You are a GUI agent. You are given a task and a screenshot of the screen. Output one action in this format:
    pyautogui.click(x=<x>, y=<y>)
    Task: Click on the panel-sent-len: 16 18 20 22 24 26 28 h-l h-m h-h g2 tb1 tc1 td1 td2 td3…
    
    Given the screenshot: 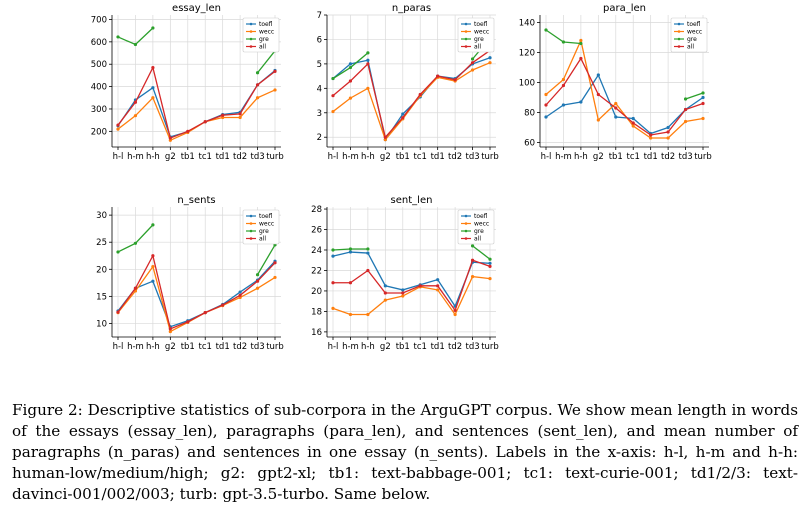 What is the action you would take?
    pyautogui.click(x=405, y=273)
    